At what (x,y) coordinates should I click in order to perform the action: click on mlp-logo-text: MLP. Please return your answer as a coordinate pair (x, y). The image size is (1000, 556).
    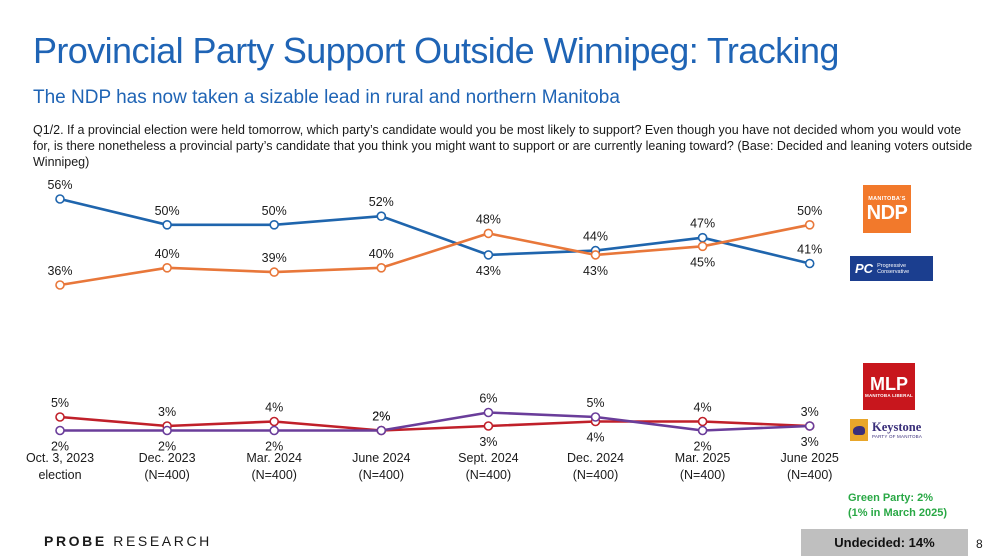
    Looking at the image, I should click on (889, 384).